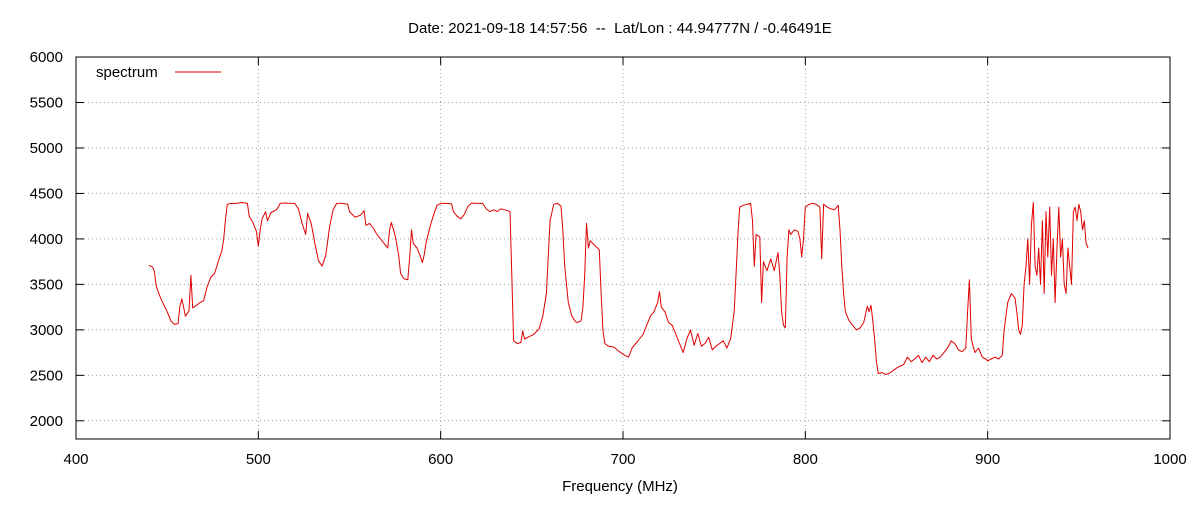  I want to click on x-tick-label: 900, so click(987, 459).